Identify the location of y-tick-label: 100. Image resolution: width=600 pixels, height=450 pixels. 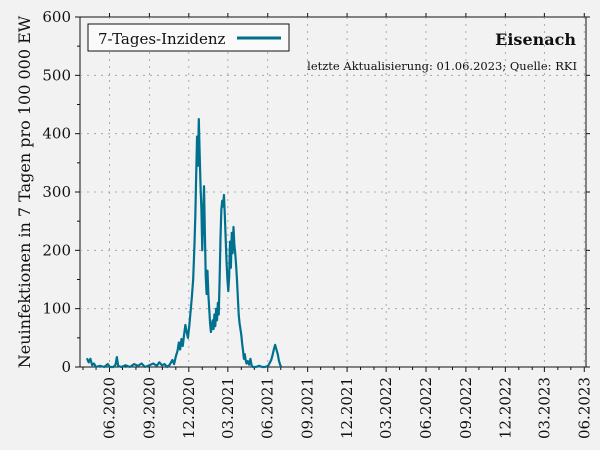
(56, 309).